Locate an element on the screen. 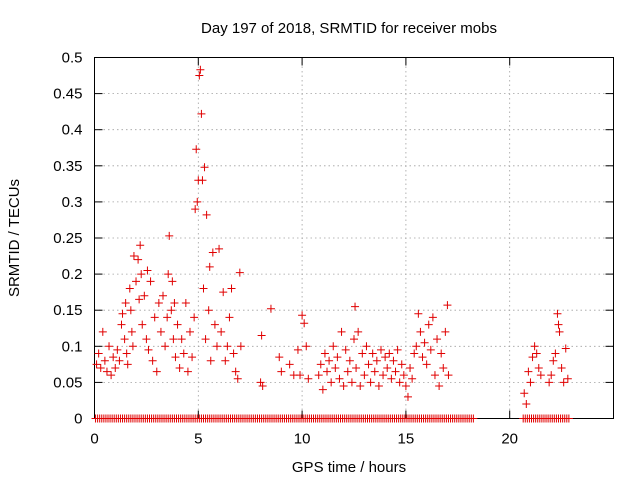 The height and width of the screenshot is (480, 640). zero-point is located at coordinates (473, 418).